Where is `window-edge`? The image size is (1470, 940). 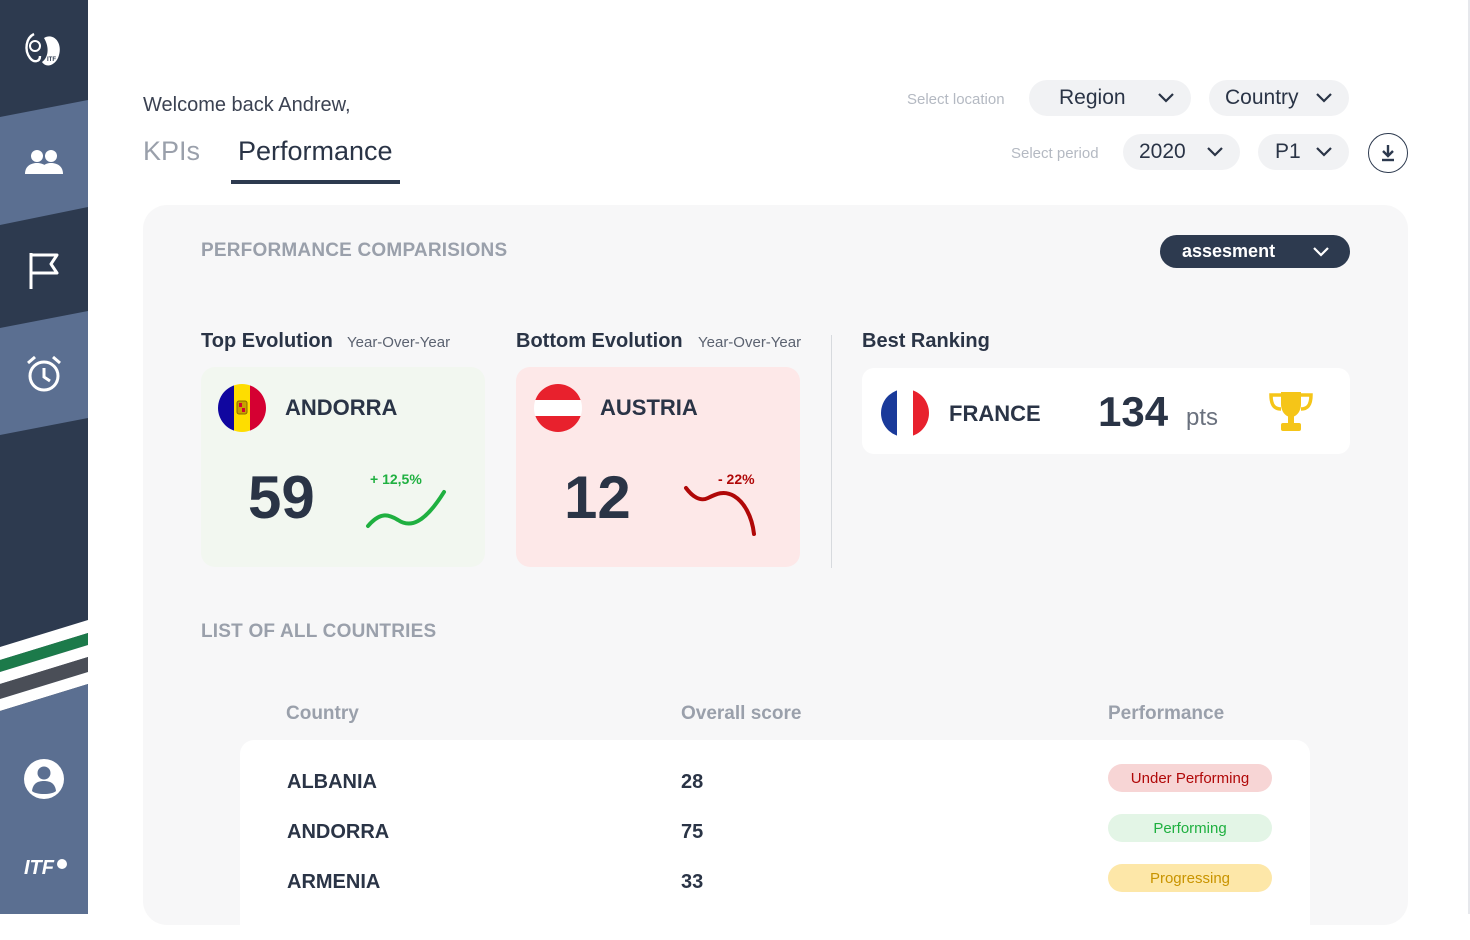 window-edge is located at coordinates (1469, 457).